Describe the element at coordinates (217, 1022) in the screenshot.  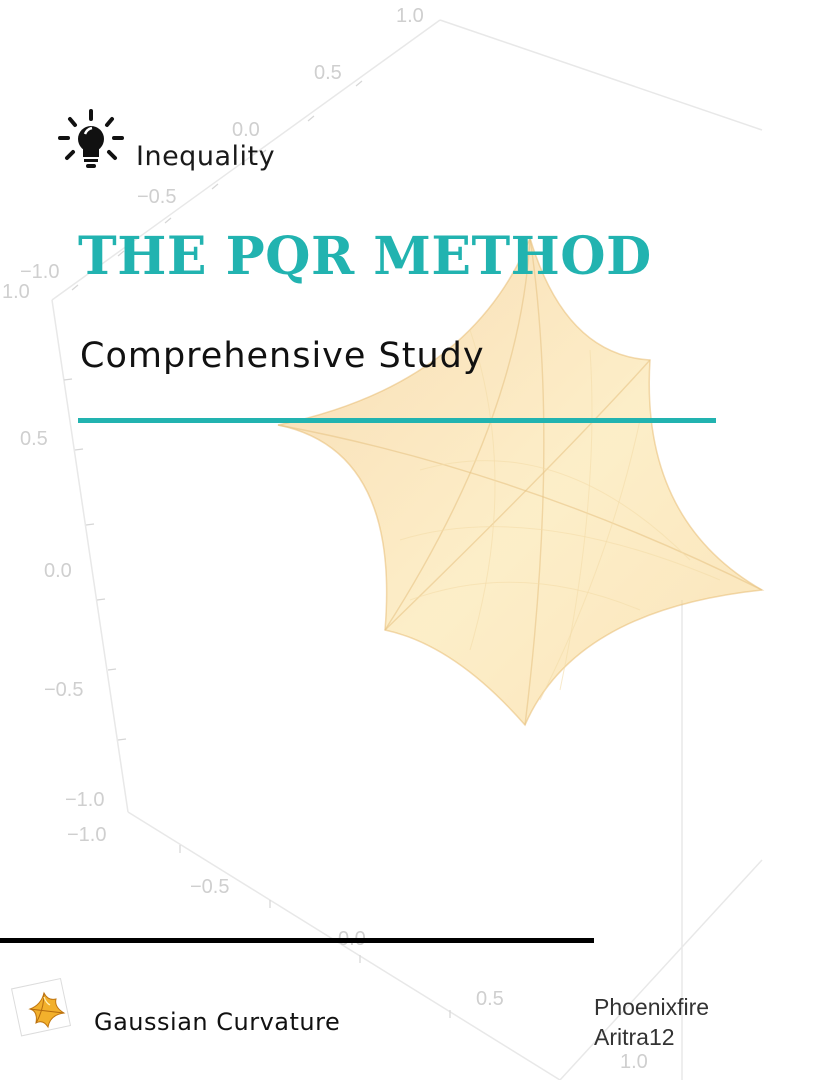
I see `footer-label: Gaussian Curvature` at that location.